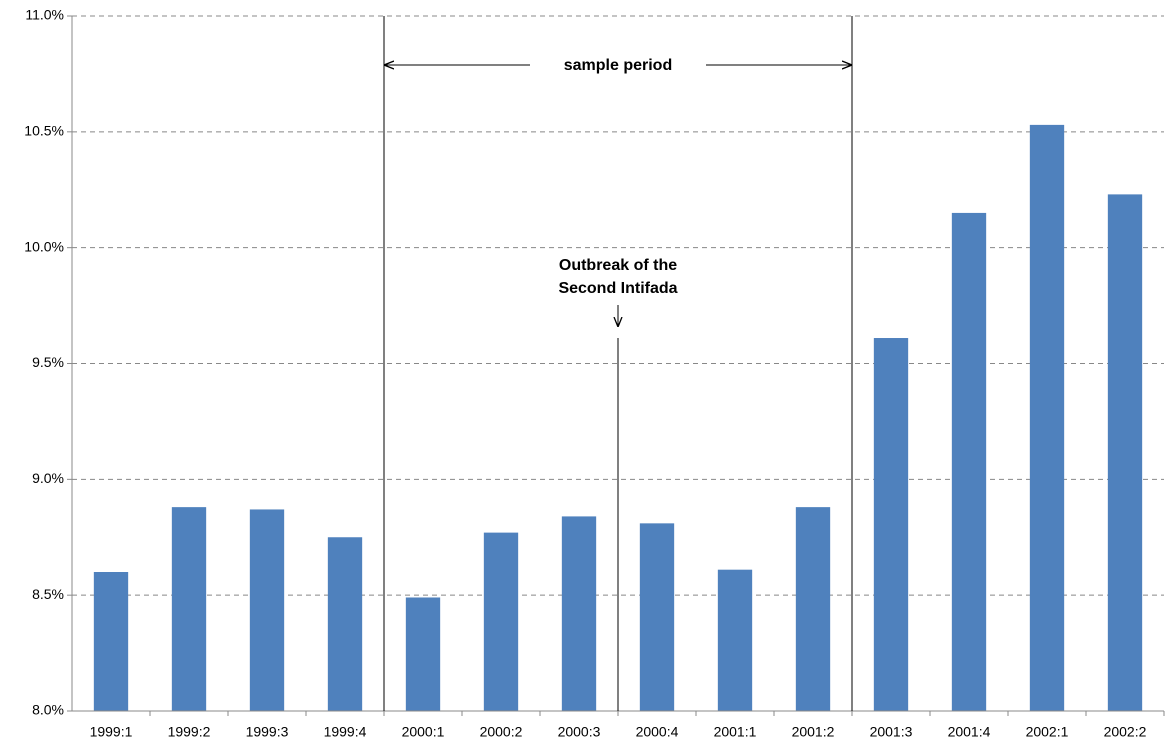 The height and width of the screenshot is (752, 1166). What do you see at coordinates (44, 246) in the screenshot?
I see `y-tick-label: 10.0%` at bounding box center [44, 246].